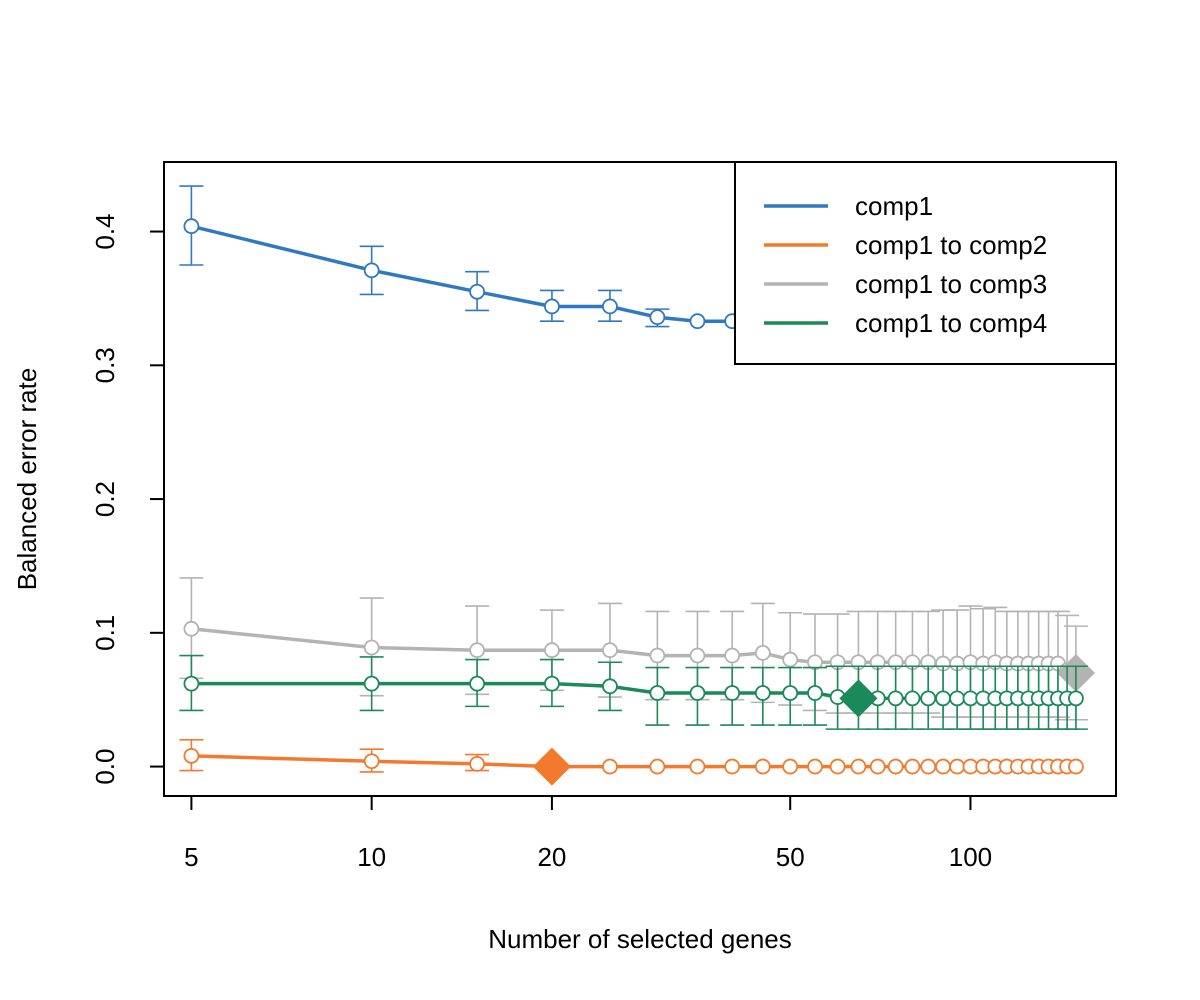  I want to click on x-tick-label: 10, so click(371, 857).